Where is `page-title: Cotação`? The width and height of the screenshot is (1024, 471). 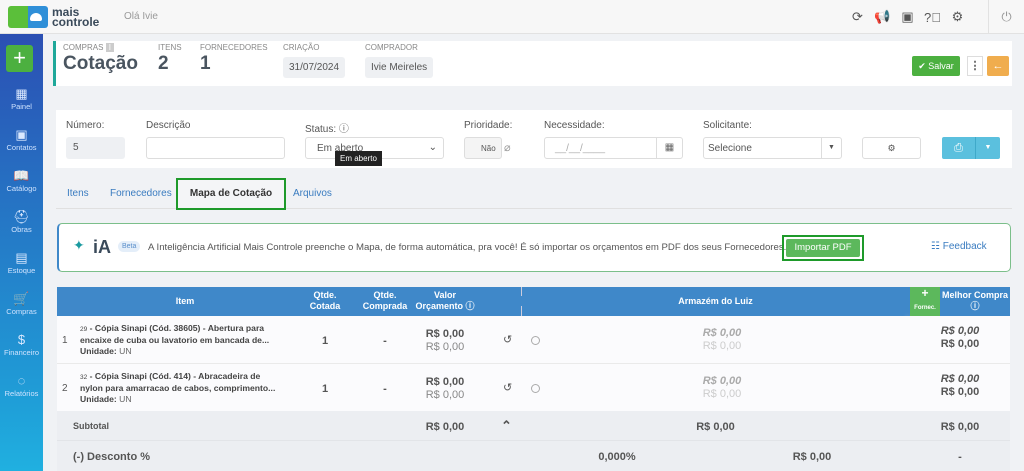
page-title: Cotação is located at coordinates (100, 63).